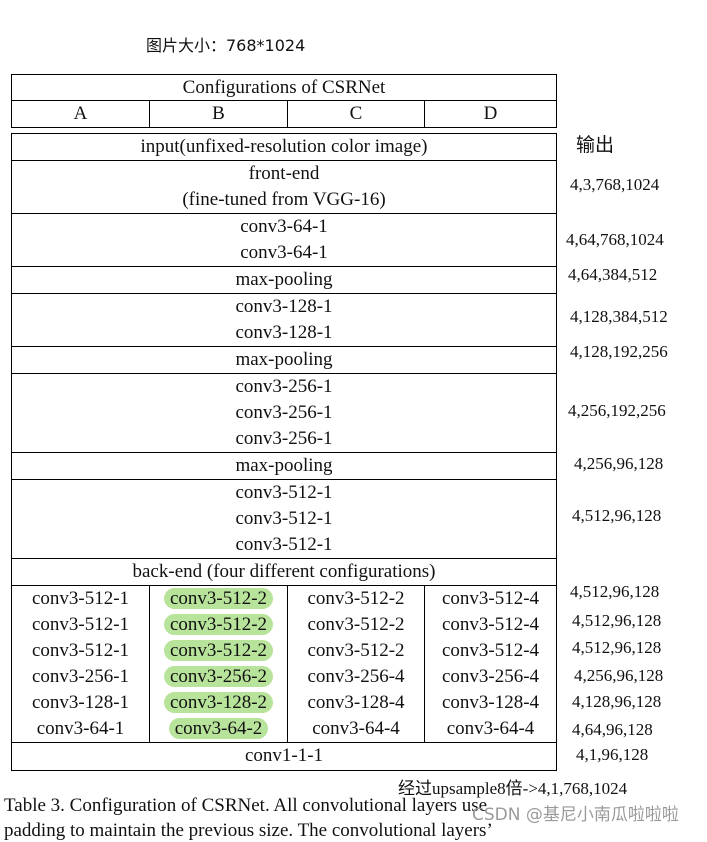  I want to click on frontend-block-1: conv3-64-1 conv3-64-1, so click(284, 240).